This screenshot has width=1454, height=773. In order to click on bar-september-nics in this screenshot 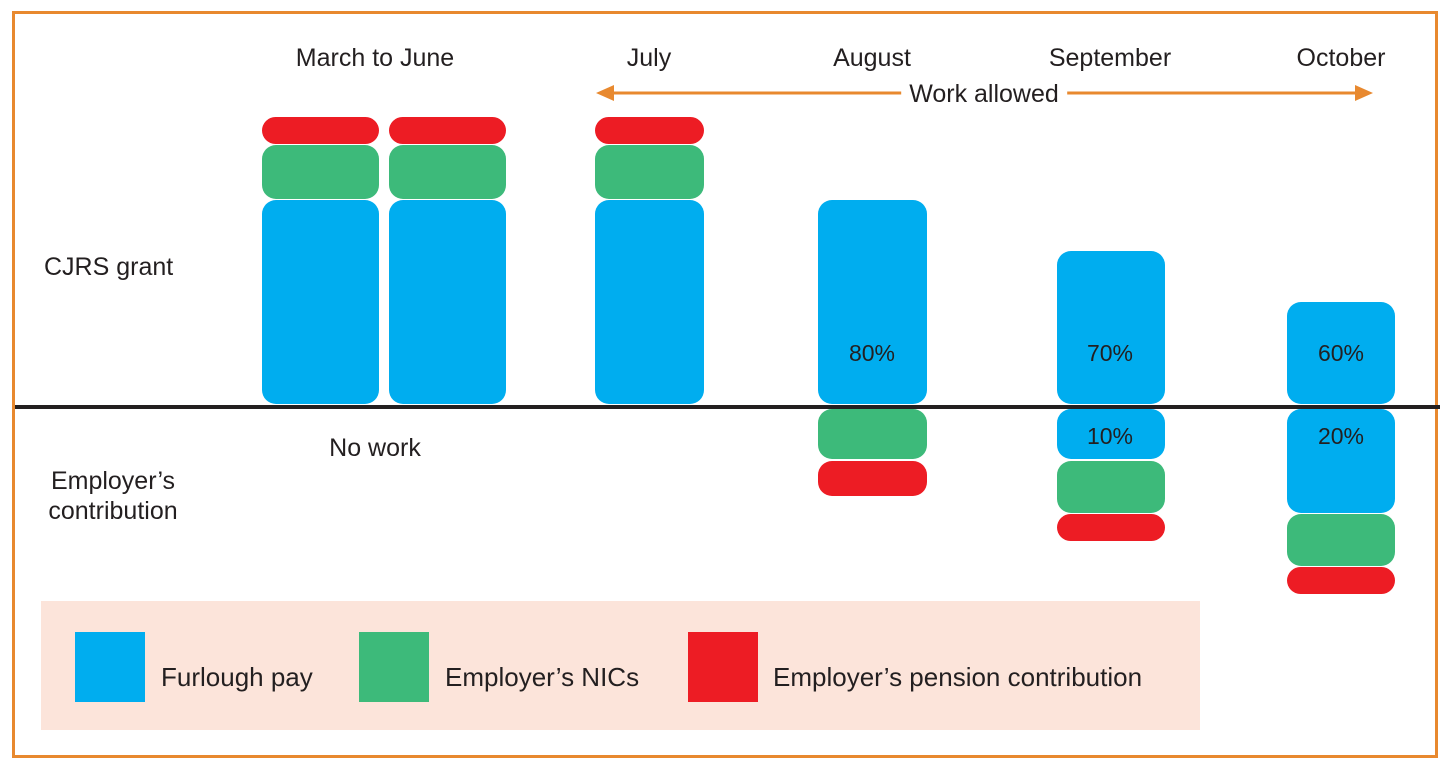, I will do `click(1111, 487)`.